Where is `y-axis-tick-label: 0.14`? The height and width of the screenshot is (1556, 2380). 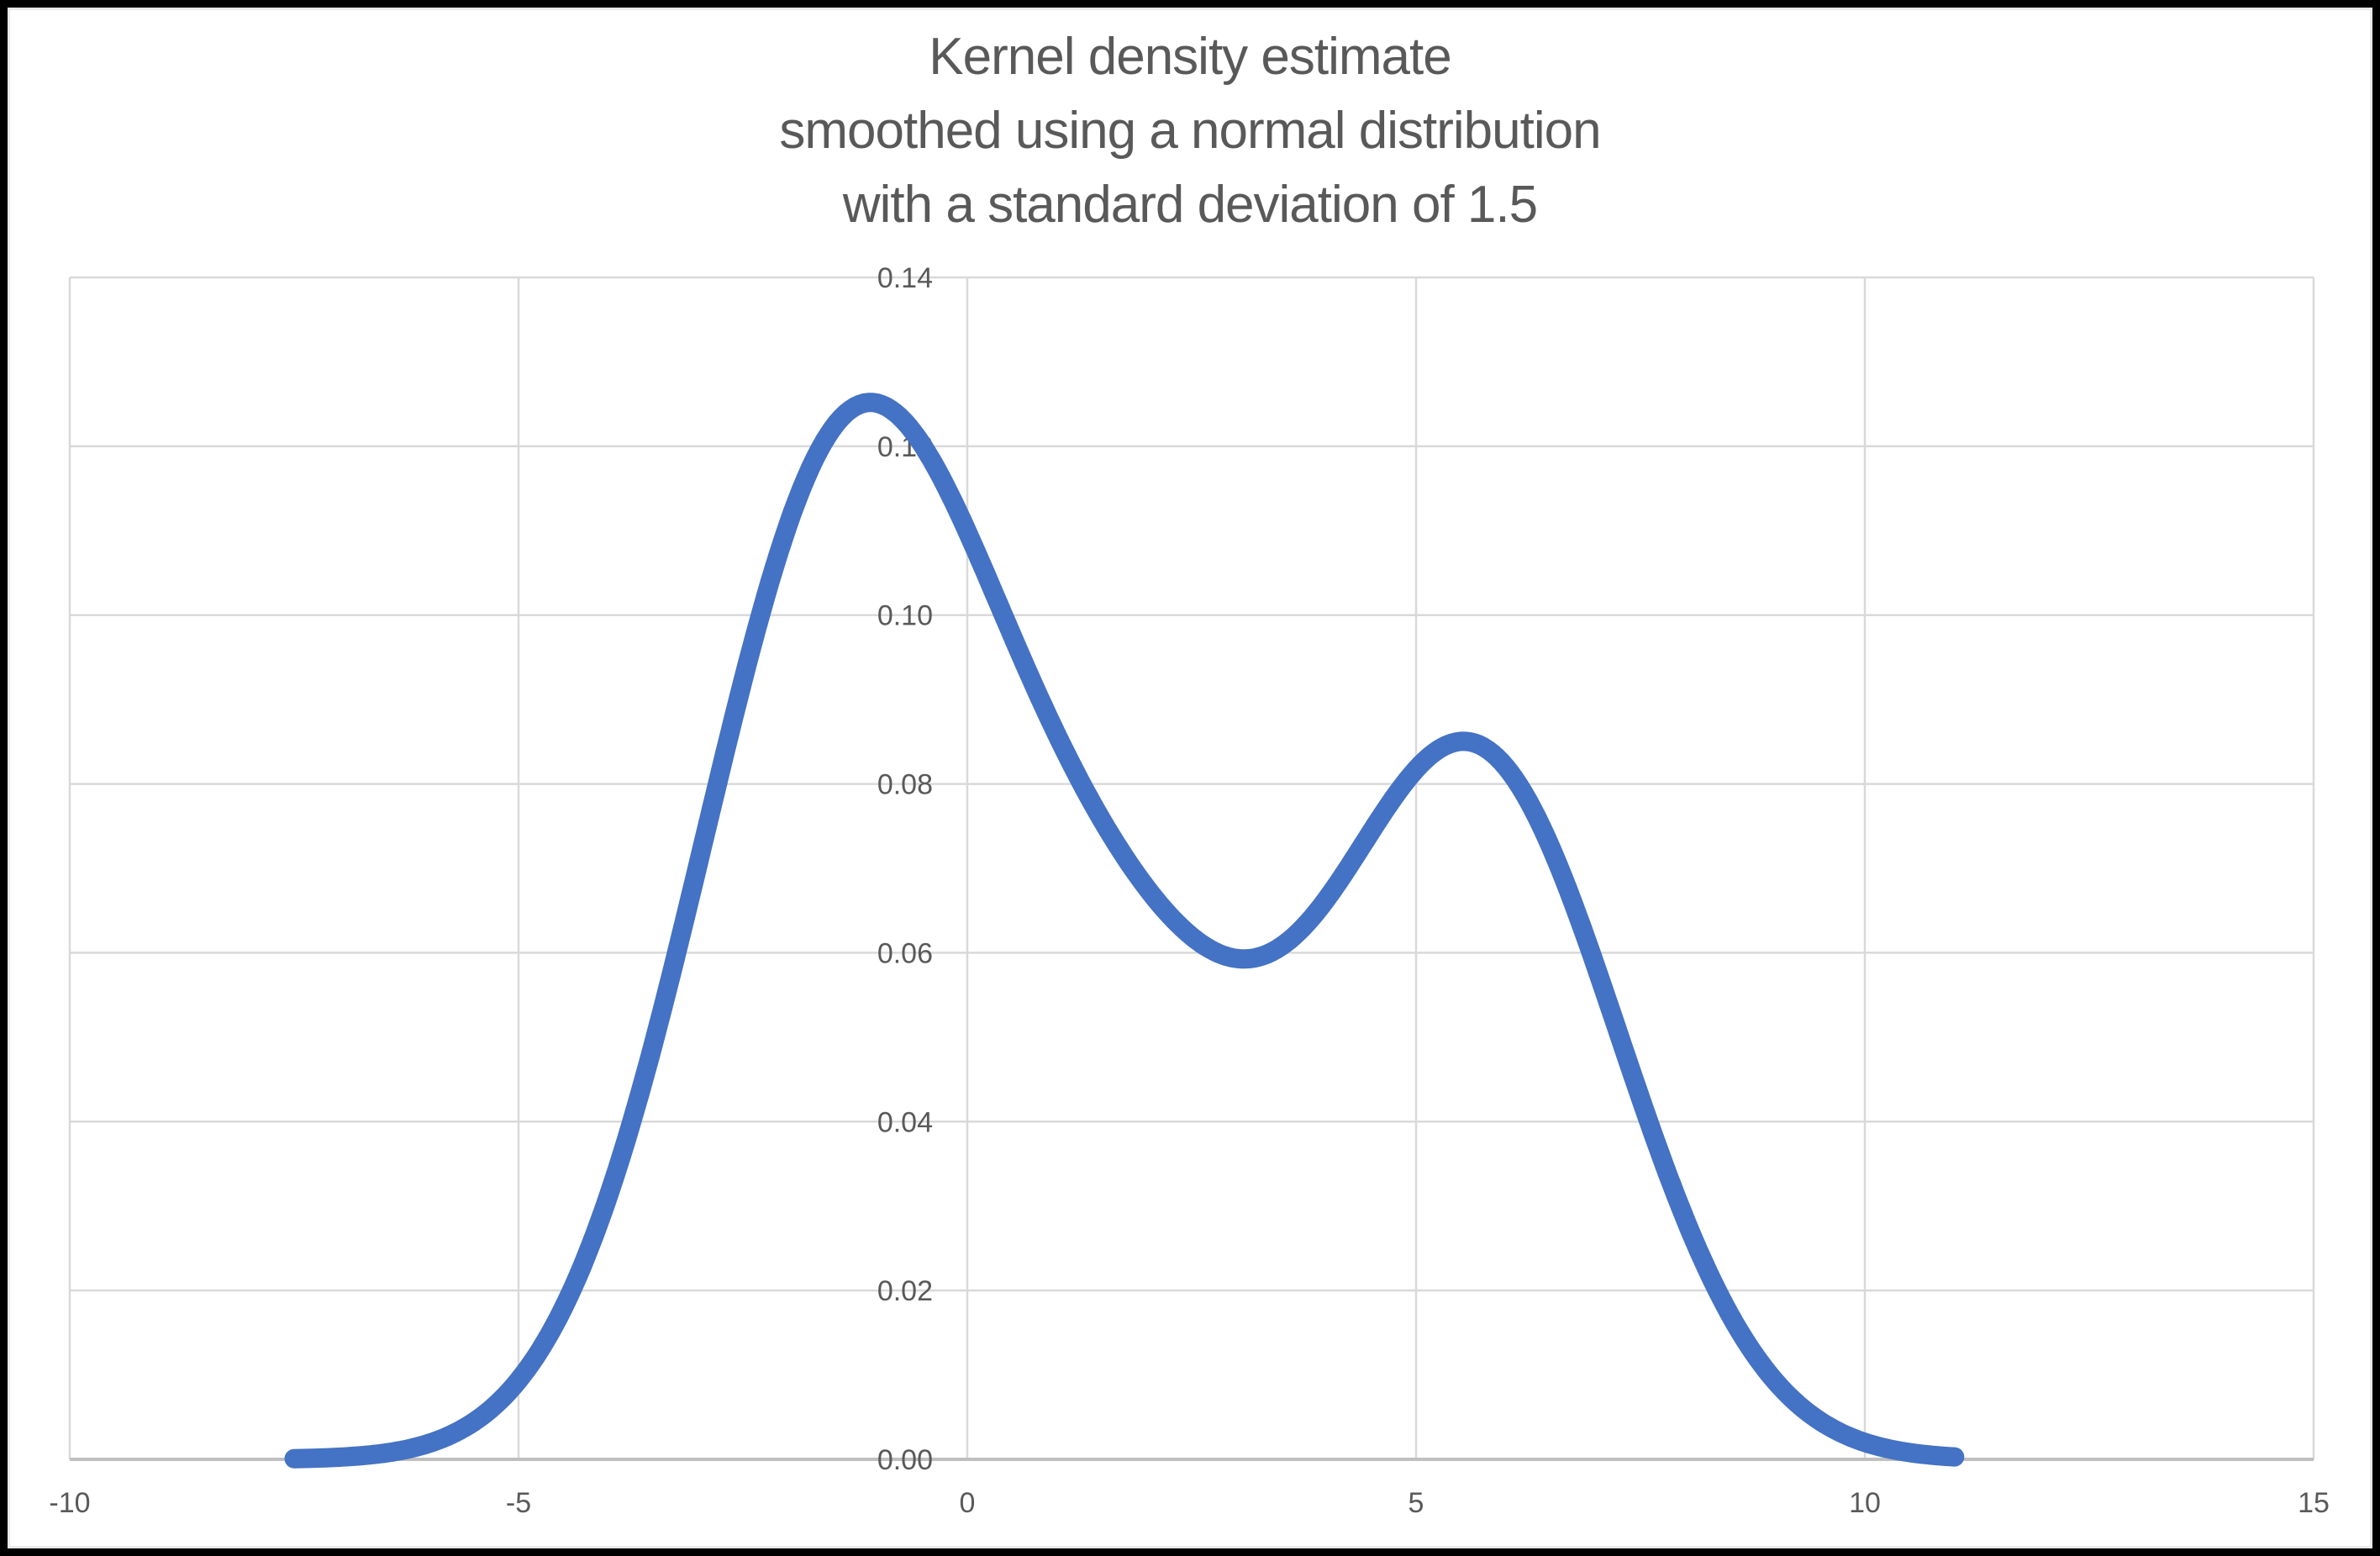
y-axis-tick-label: 0.14 is located at coordinates (905, 278).